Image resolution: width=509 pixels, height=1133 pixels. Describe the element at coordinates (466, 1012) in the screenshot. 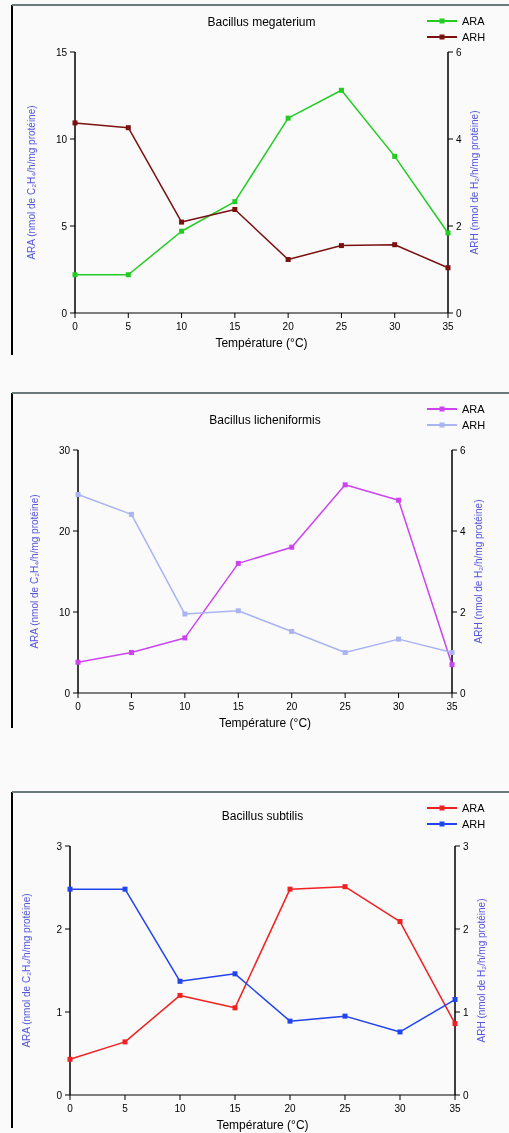

I see `y2-tick-label: 1` at that location.